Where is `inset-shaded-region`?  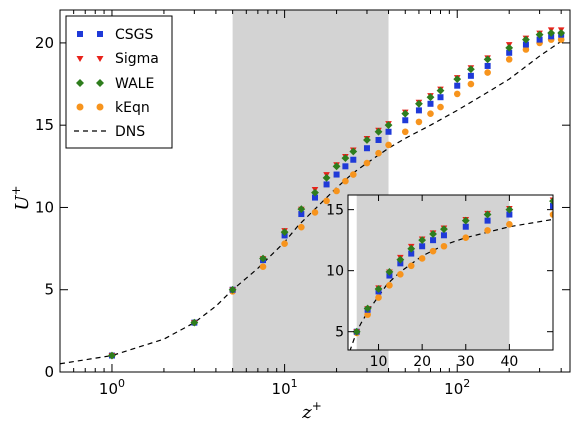 inset-shaded-region is located at coordinates (433, 272).